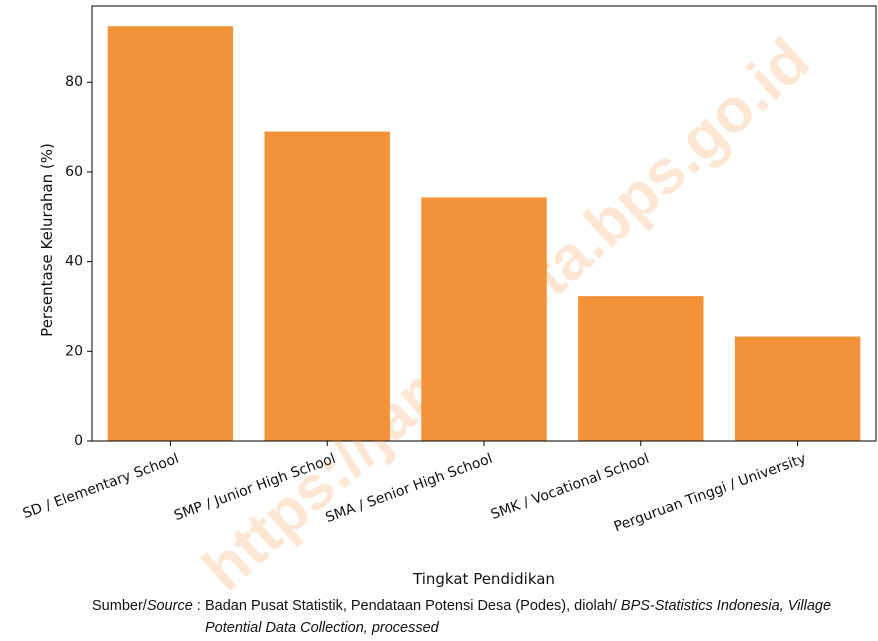  I want to click on source-text-italic-1: BPS-Statistics Indonesia, Village, so click(726, 606).